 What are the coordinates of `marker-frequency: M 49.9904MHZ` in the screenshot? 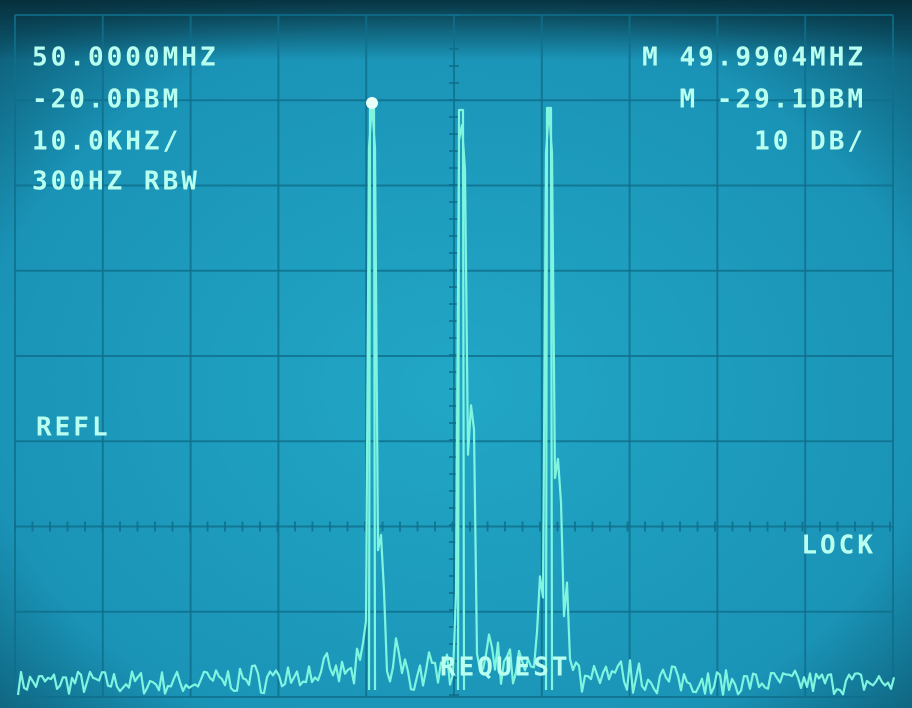 It's located at (754, 58).